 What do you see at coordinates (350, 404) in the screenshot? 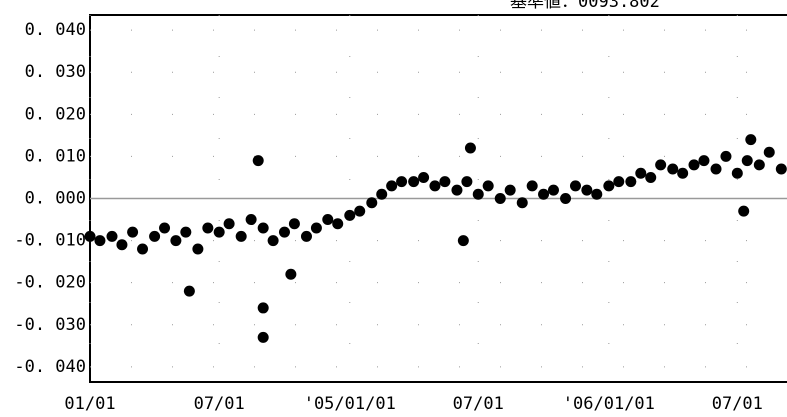
I see `x-tick-label: '05/01/01` at bounding box center [350, 404].